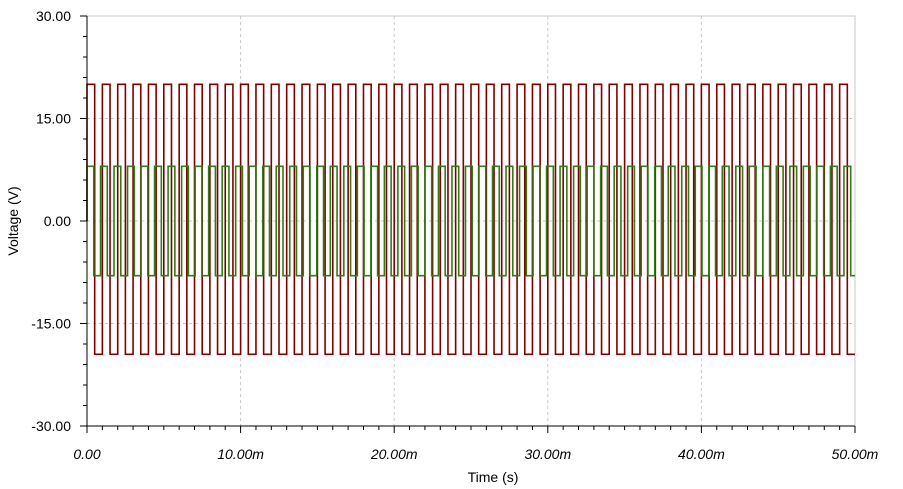 This screenshot has width=903, height=489. Describe the element at coordinates (240, 454) in the screenshot. I see `x-tick-label: 10.00m` at that location.